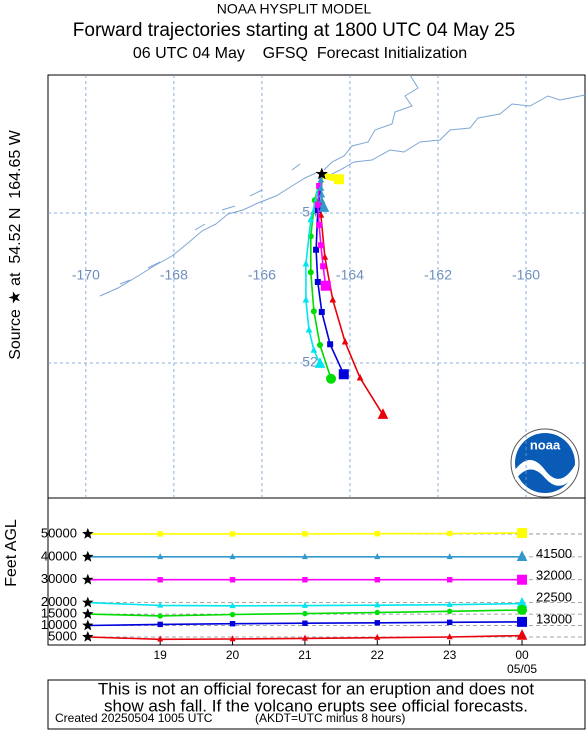  I want to click on source-star, so click(322, 173).